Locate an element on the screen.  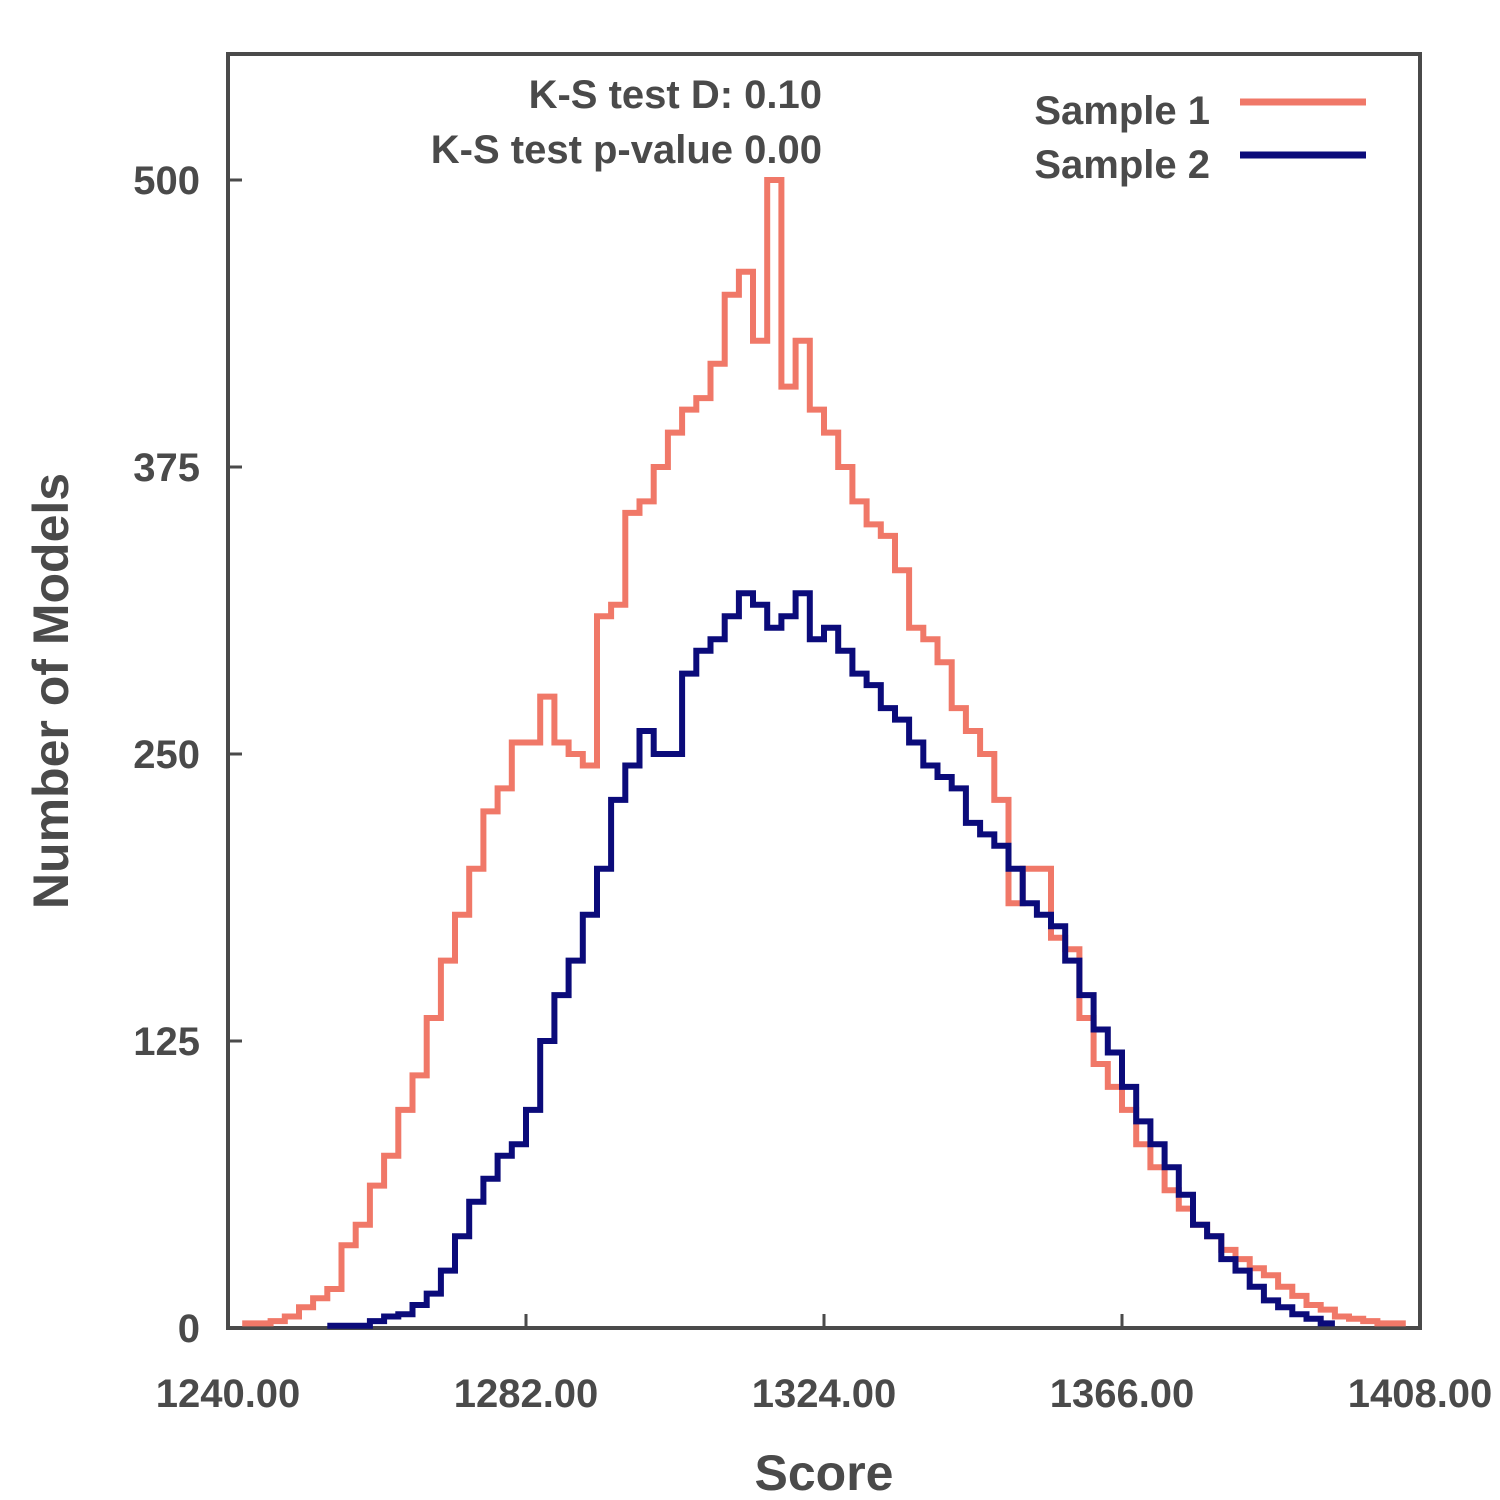
y-tick-label-500: 500 is located at coordinates (166, 181).